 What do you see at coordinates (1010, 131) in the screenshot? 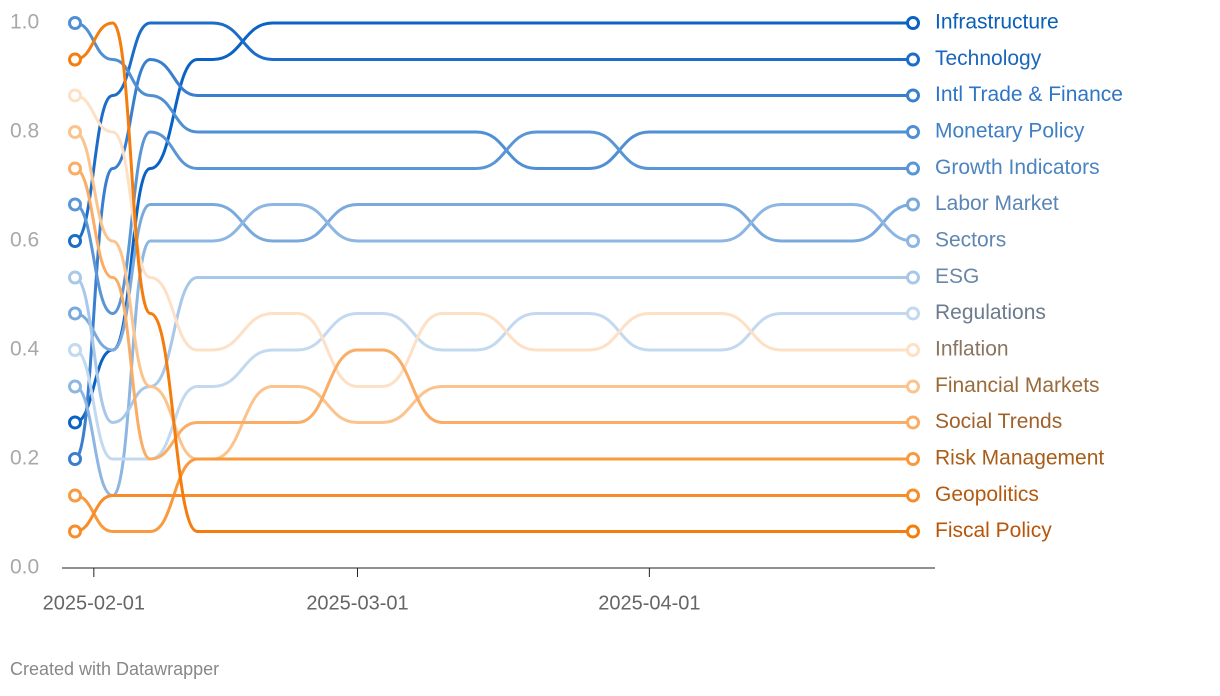
I see `series-label: Monetary Policy` at bounding box center [1010, 131].